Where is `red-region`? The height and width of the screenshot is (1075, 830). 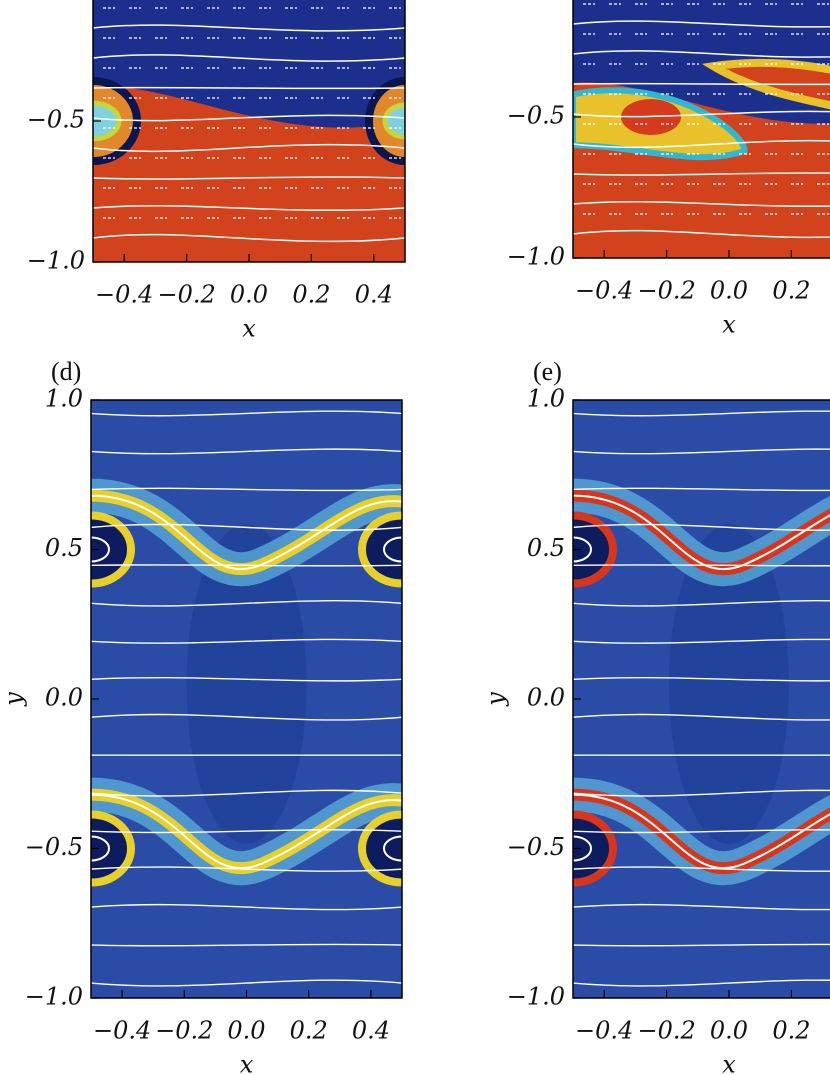 red-region is located at coordinates (249, 174).